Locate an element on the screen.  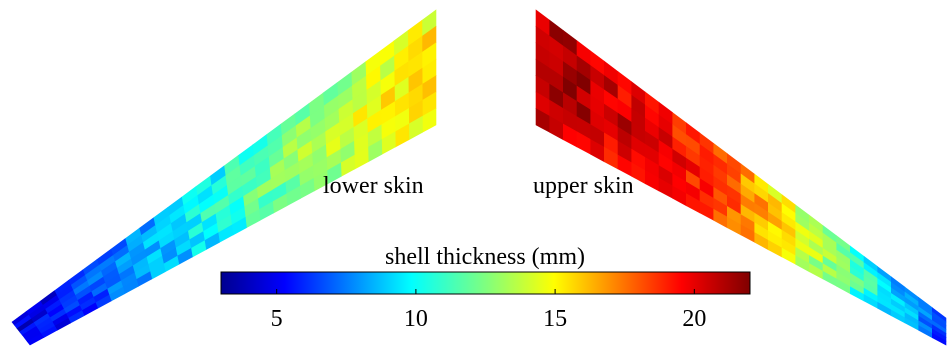
colorbar-tick-label: 5 is located at coordinates (277, 319).